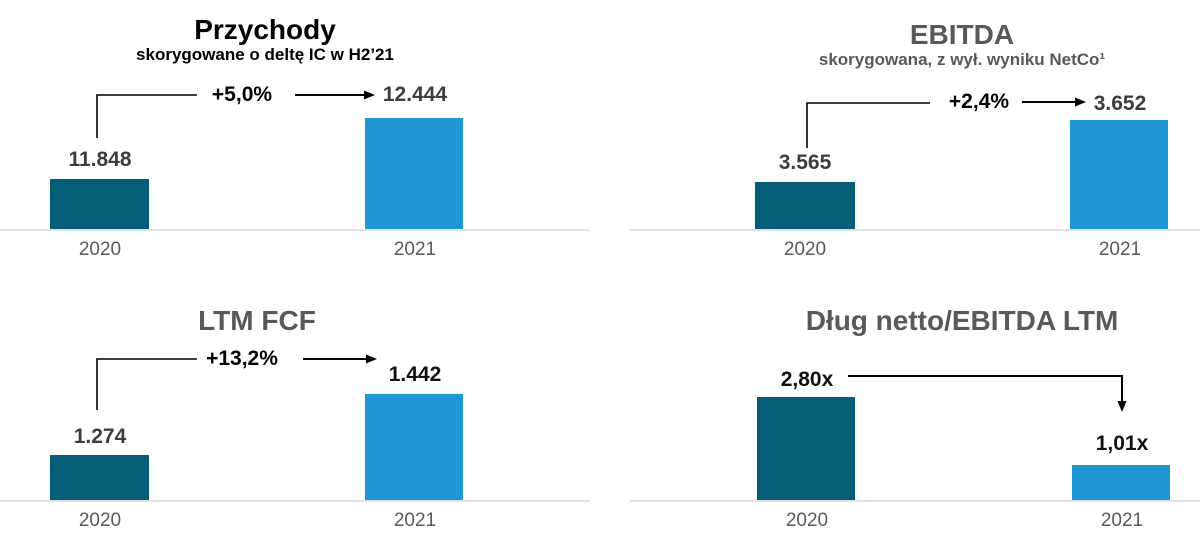  I want to click on chart-subtitle: skorygowana, z wył. wyniku NetCo¹, so click(962, 59).